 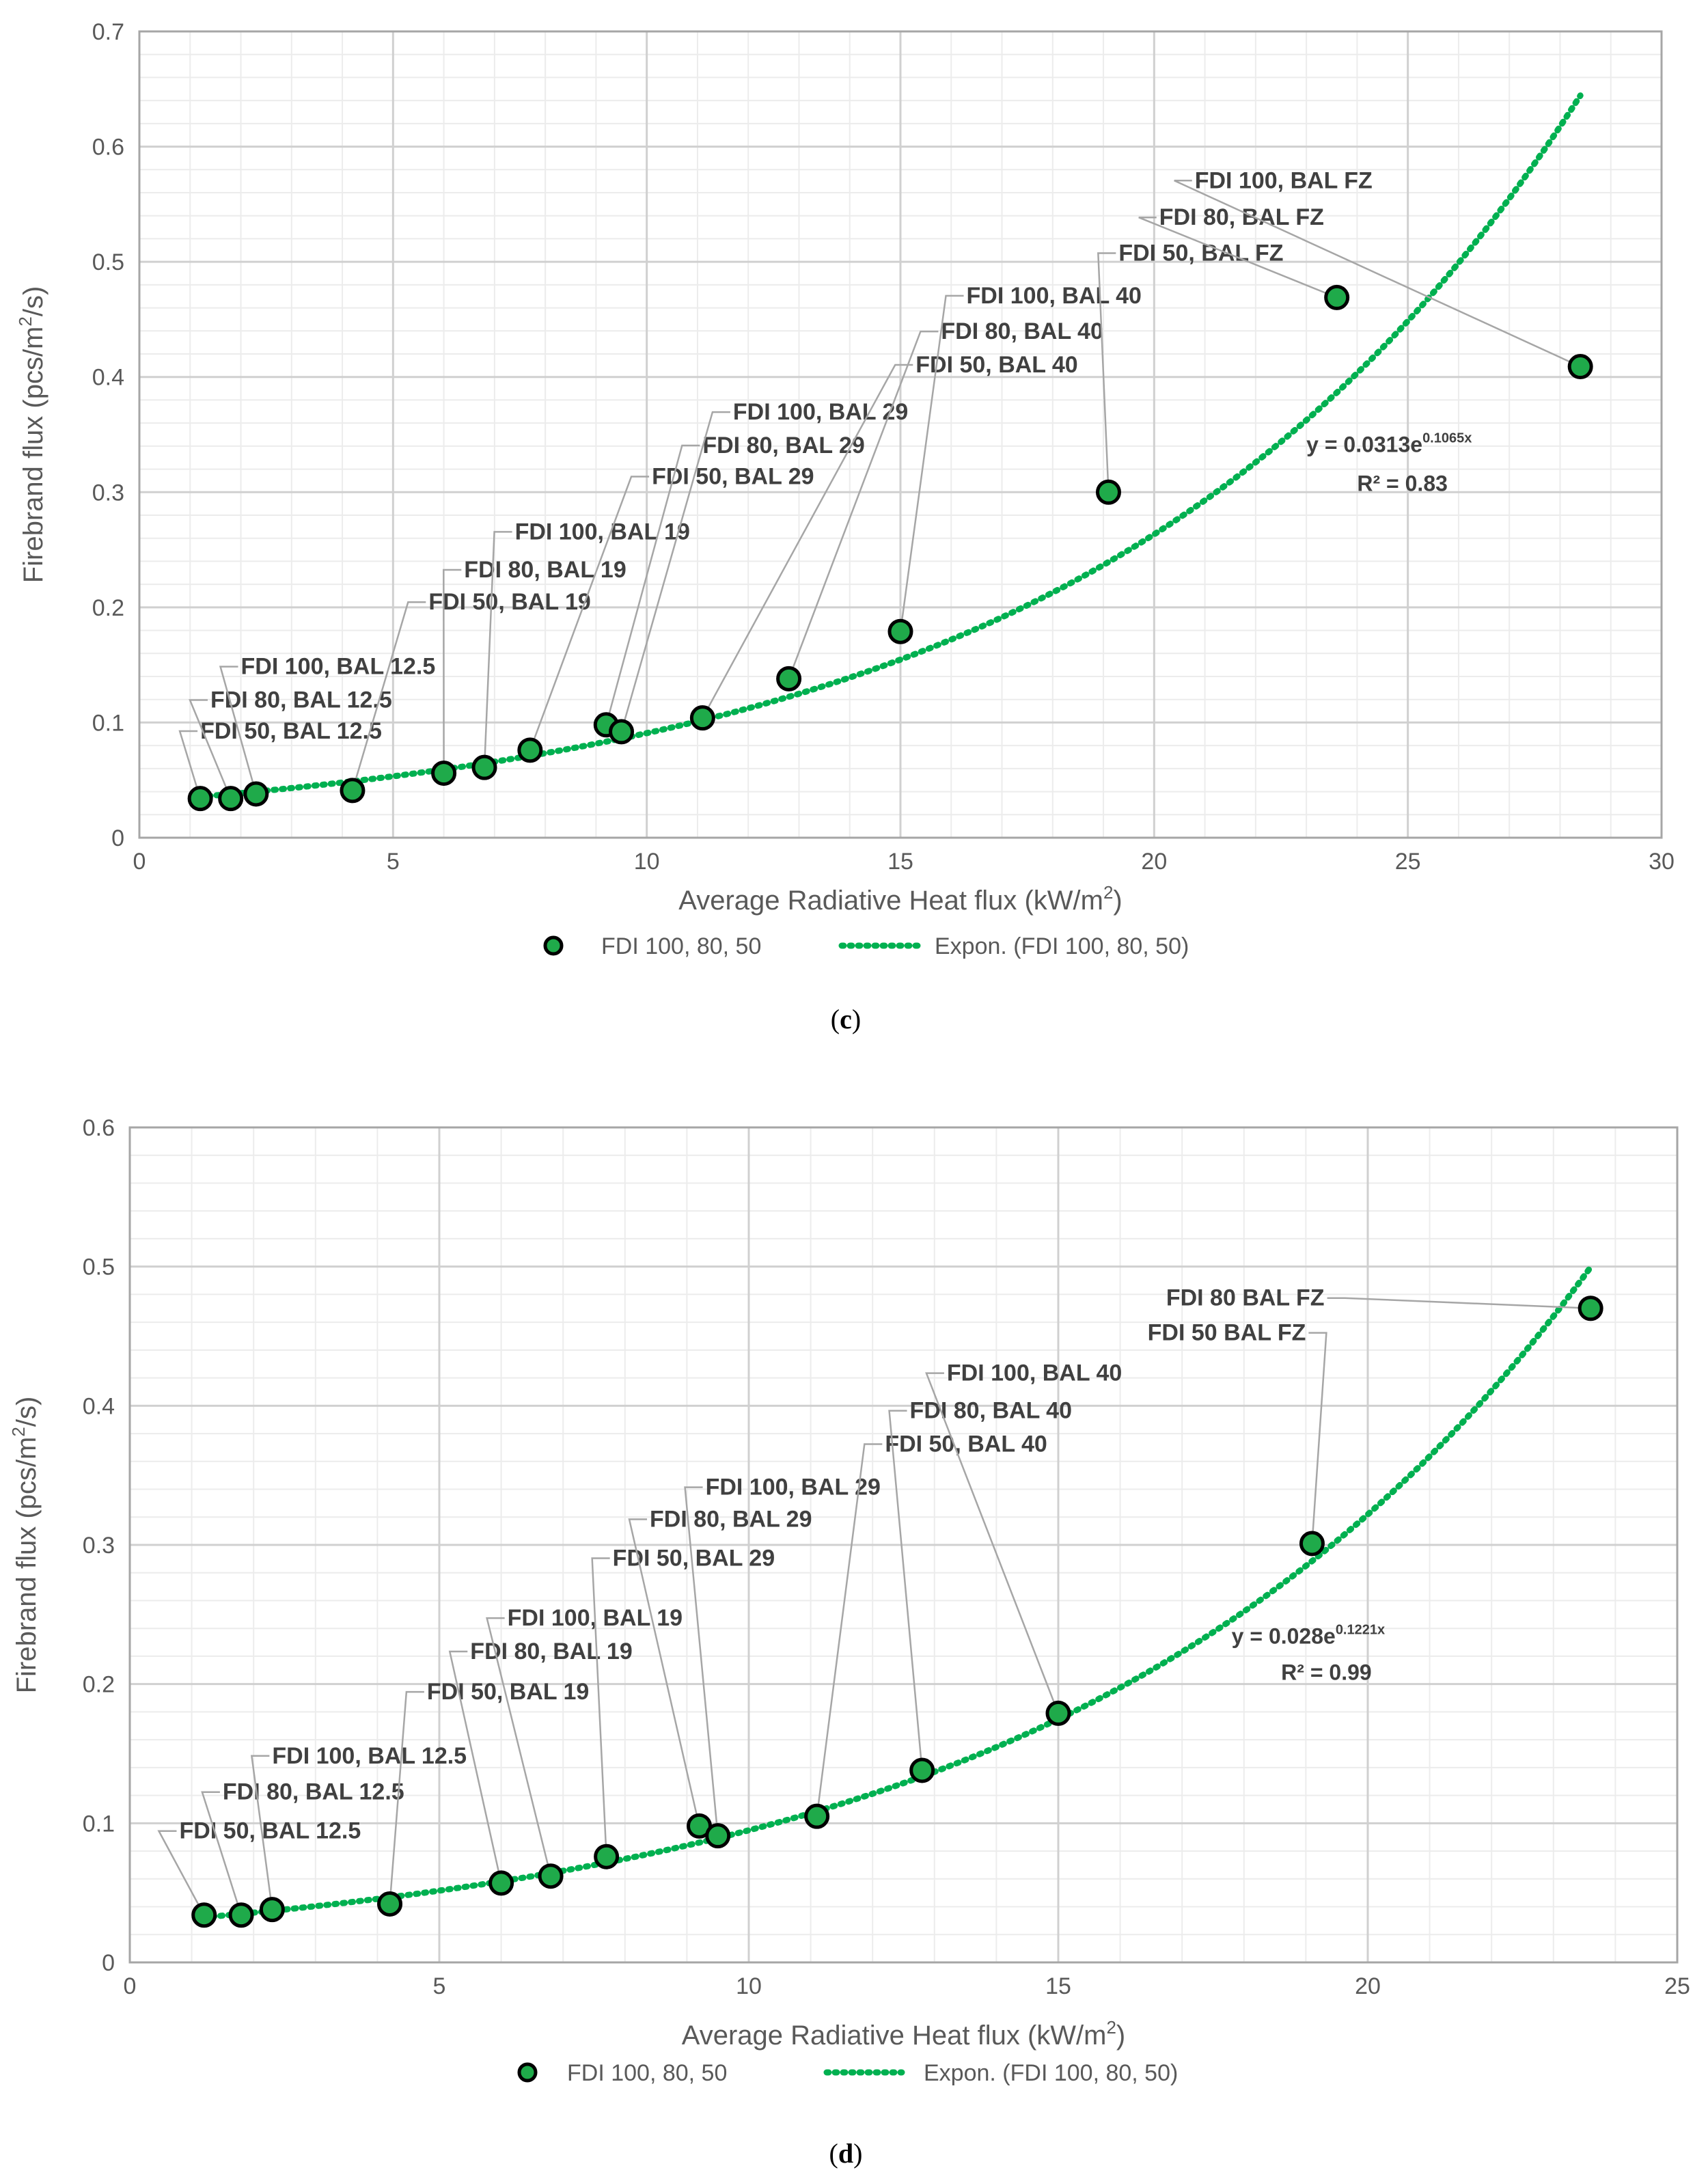 What do you see at coordinates (270, 1831) in the screenshot?
I see `data-label: FDI 50, BAL 12.5` at bounding box center [270, 1831].